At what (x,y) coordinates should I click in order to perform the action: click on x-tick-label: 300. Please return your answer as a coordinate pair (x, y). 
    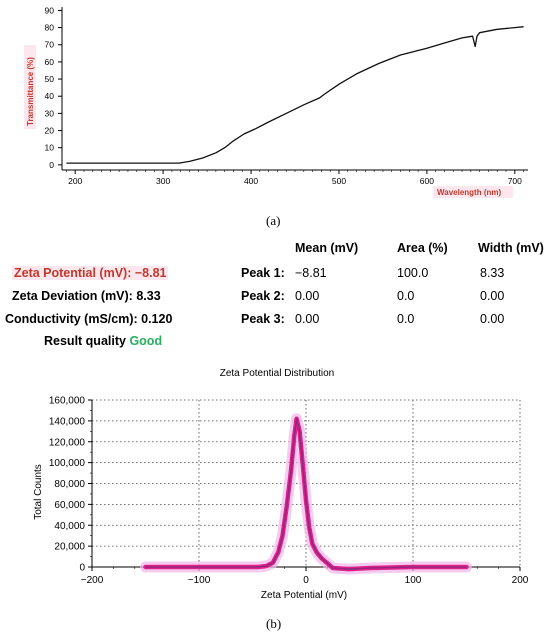
    Looking at the image, I should click on (163, 181).